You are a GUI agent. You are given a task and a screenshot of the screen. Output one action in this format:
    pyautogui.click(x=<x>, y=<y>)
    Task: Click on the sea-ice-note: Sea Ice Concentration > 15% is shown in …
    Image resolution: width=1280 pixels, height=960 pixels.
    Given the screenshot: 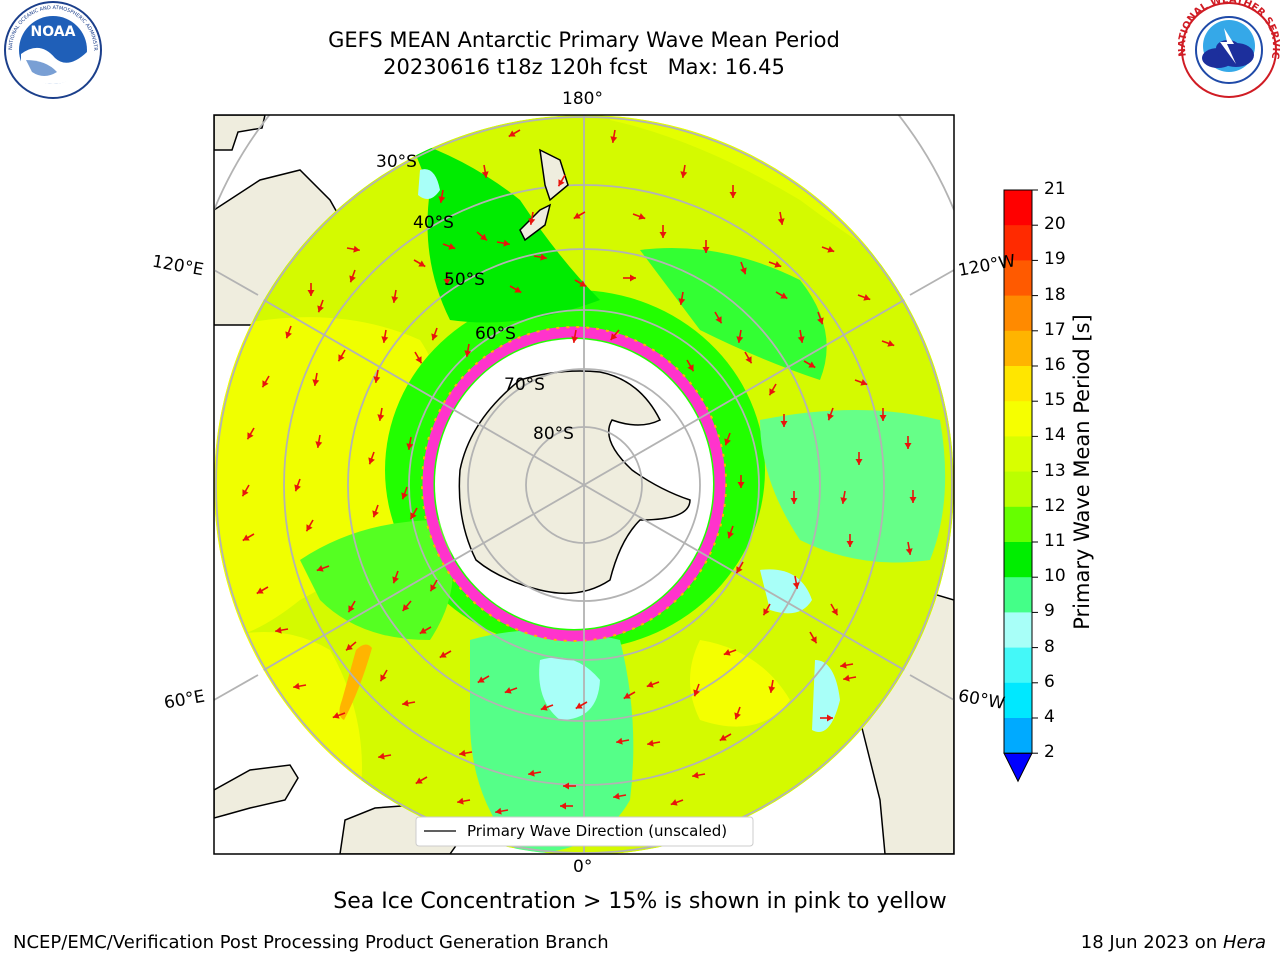 What is the action you would take?
    pyautogui.click(x=640, y=901)
    